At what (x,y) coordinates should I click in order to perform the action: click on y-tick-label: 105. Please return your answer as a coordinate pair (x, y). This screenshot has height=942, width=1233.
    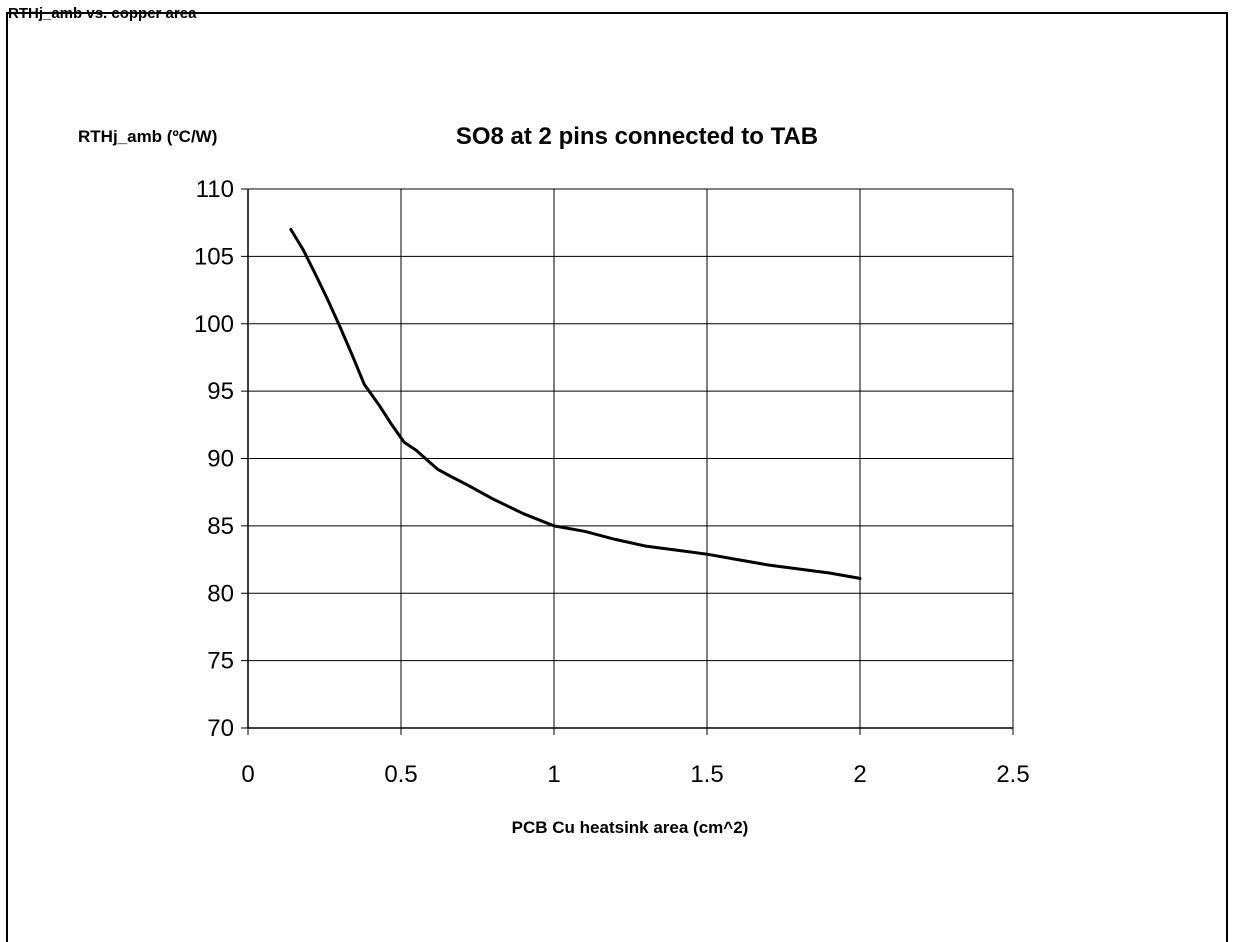
    Looking at the image, I should click on (214, 256).